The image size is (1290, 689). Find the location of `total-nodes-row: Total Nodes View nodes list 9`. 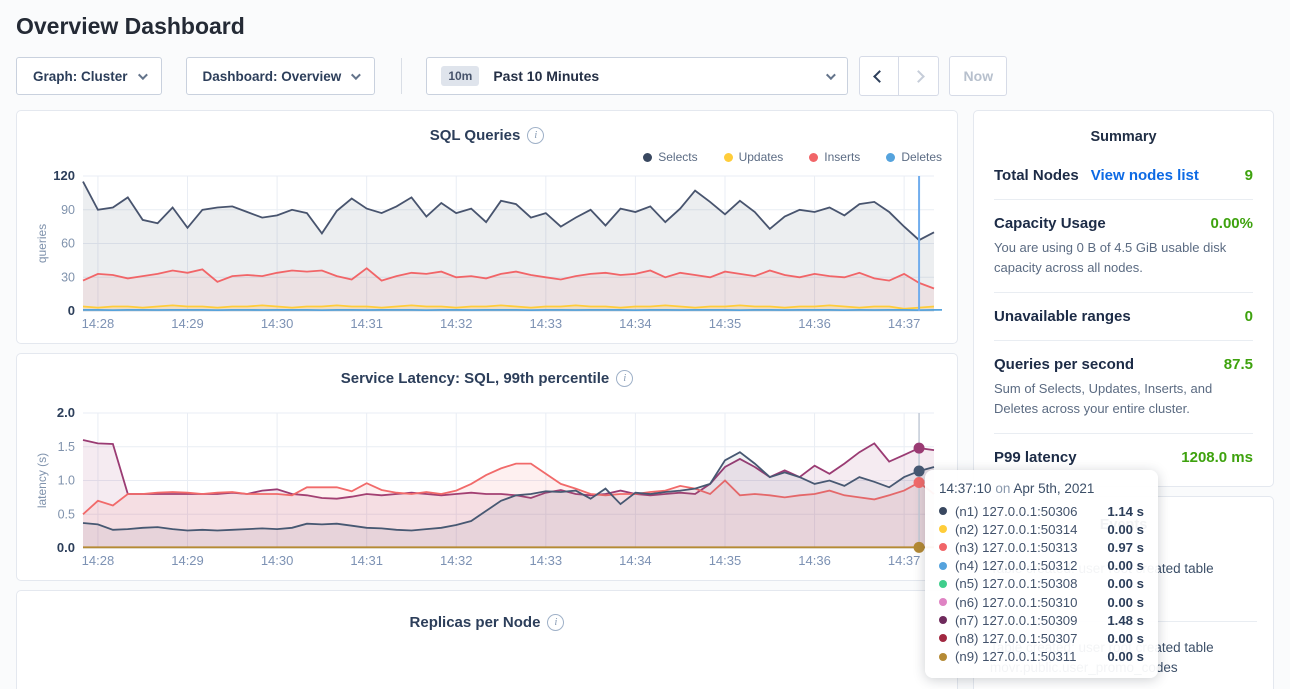

total-nodes-row: Total Nodes View nodes list 9 is located at coordinates (1123, 175).